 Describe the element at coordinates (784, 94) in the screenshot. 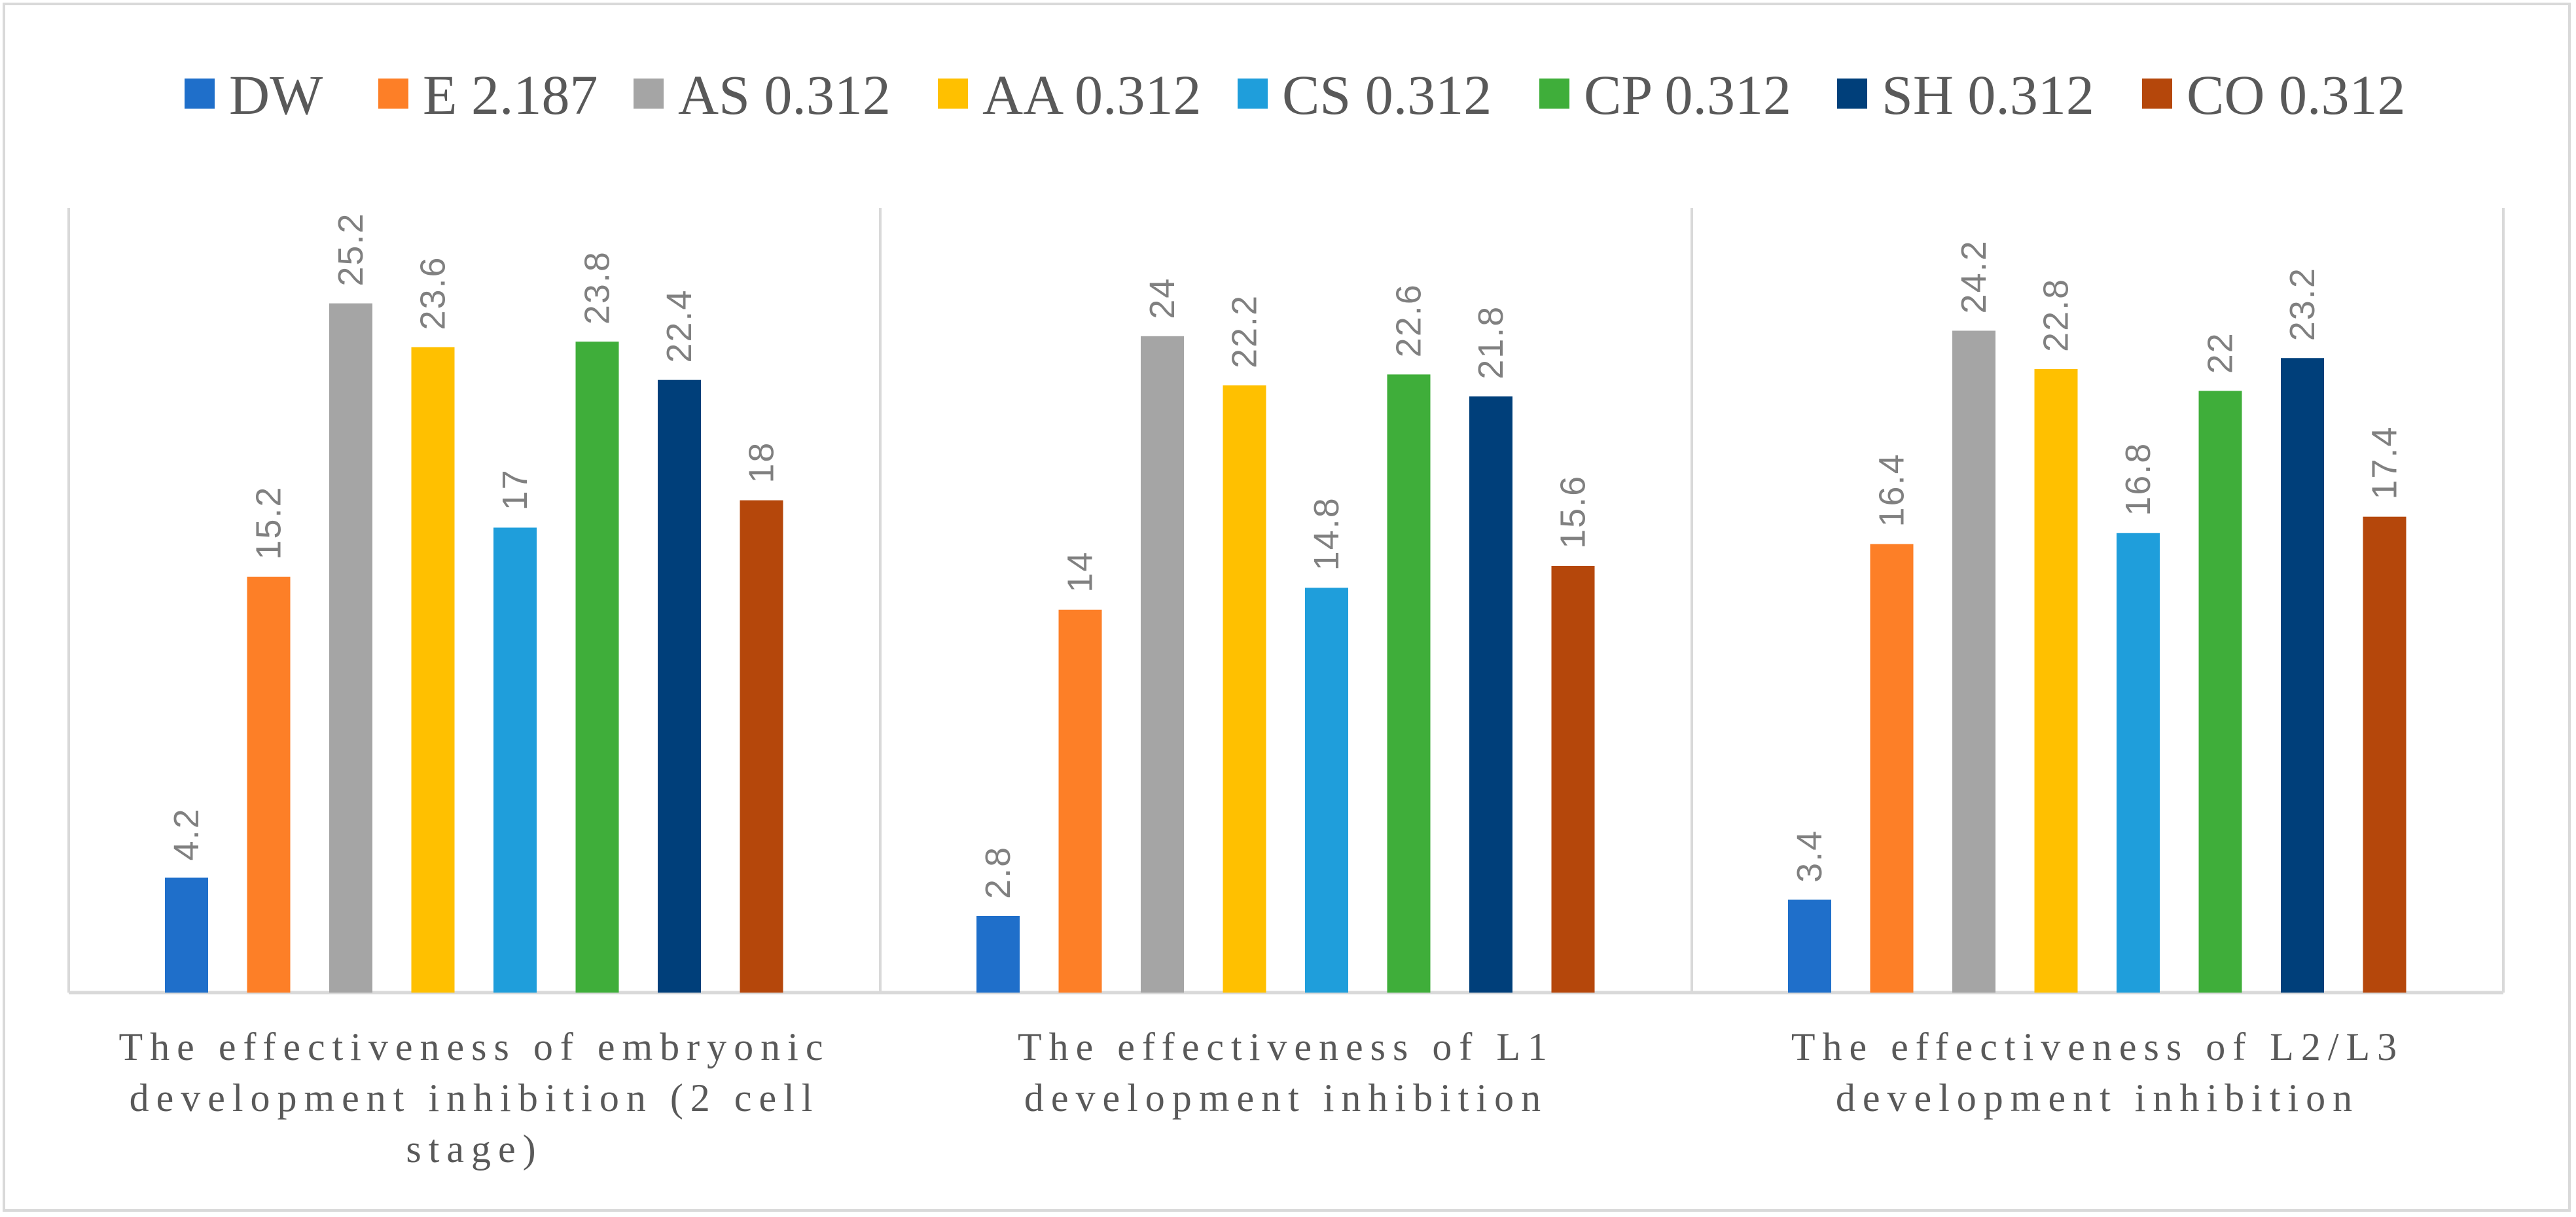

I see `legend-label: AS 0.312` at that location.